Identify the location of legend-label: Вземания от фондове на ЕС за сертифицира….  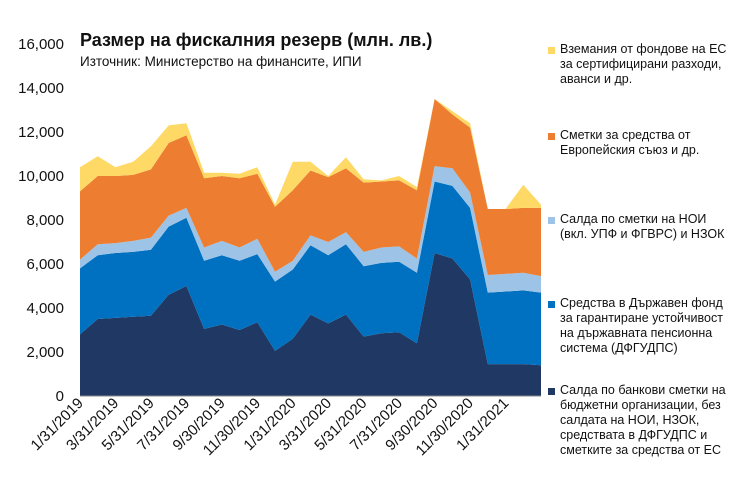
(643, 64).